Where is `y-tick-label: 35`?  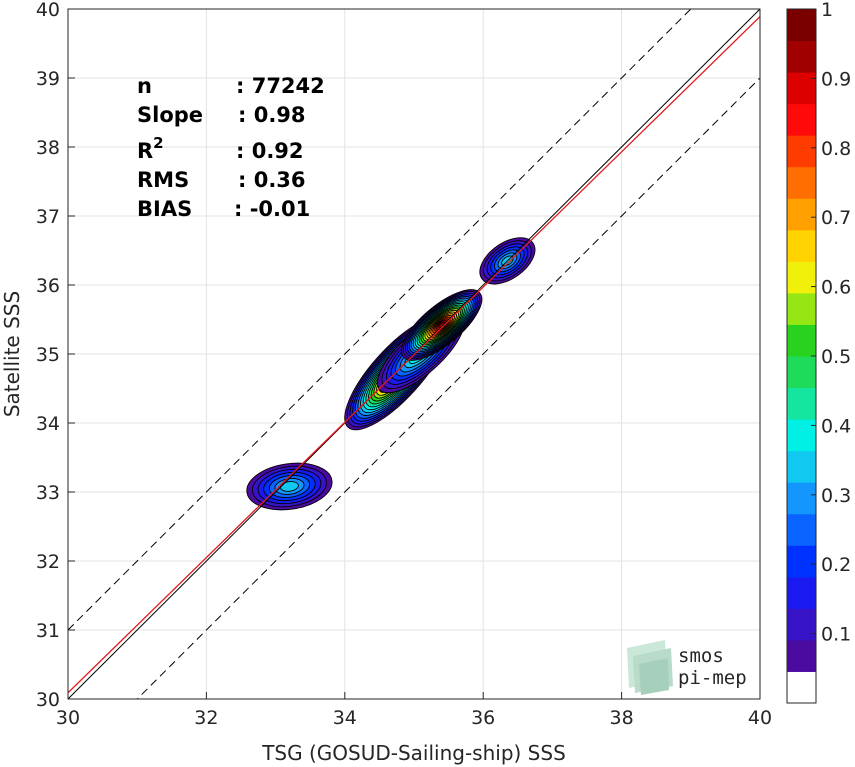 y-tick-label: 35 is located at coordinates (48, 355).